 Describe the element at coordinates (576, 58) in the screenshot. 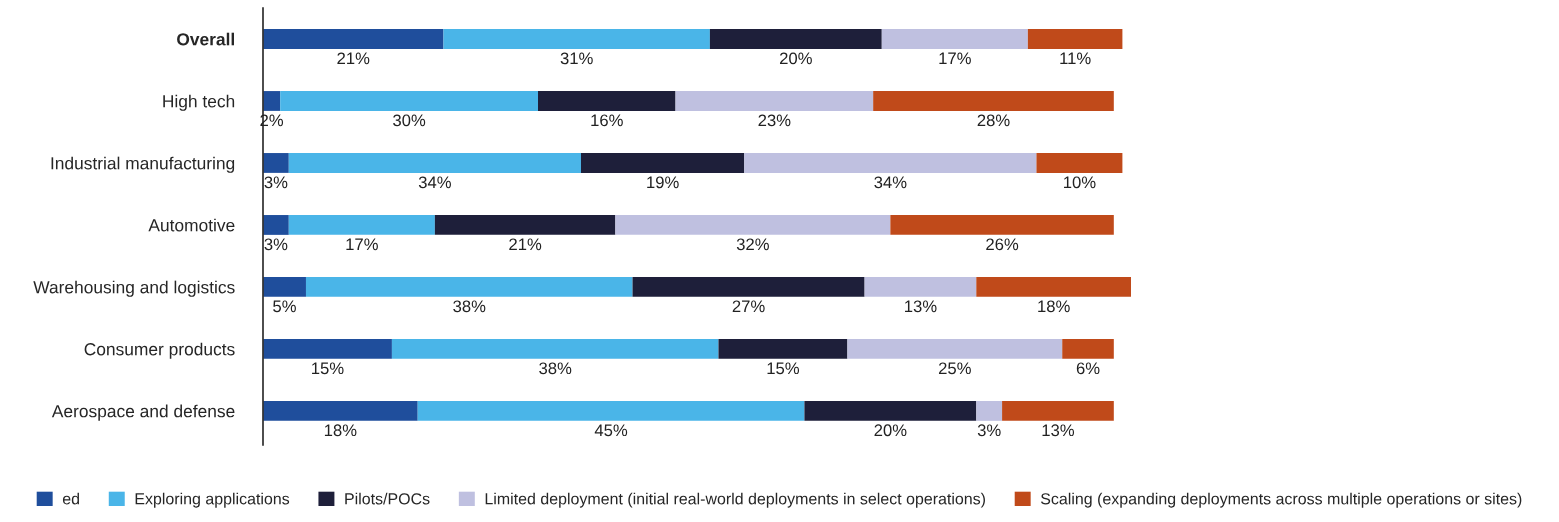

I see `data-label: 31%` at that location.